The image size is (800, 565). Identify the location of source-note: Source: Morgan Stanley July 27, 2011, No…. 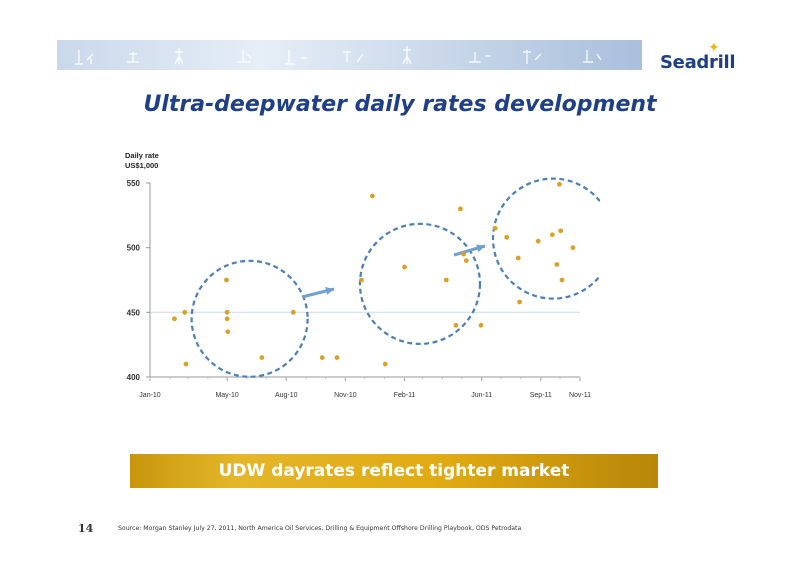
(320, 528).